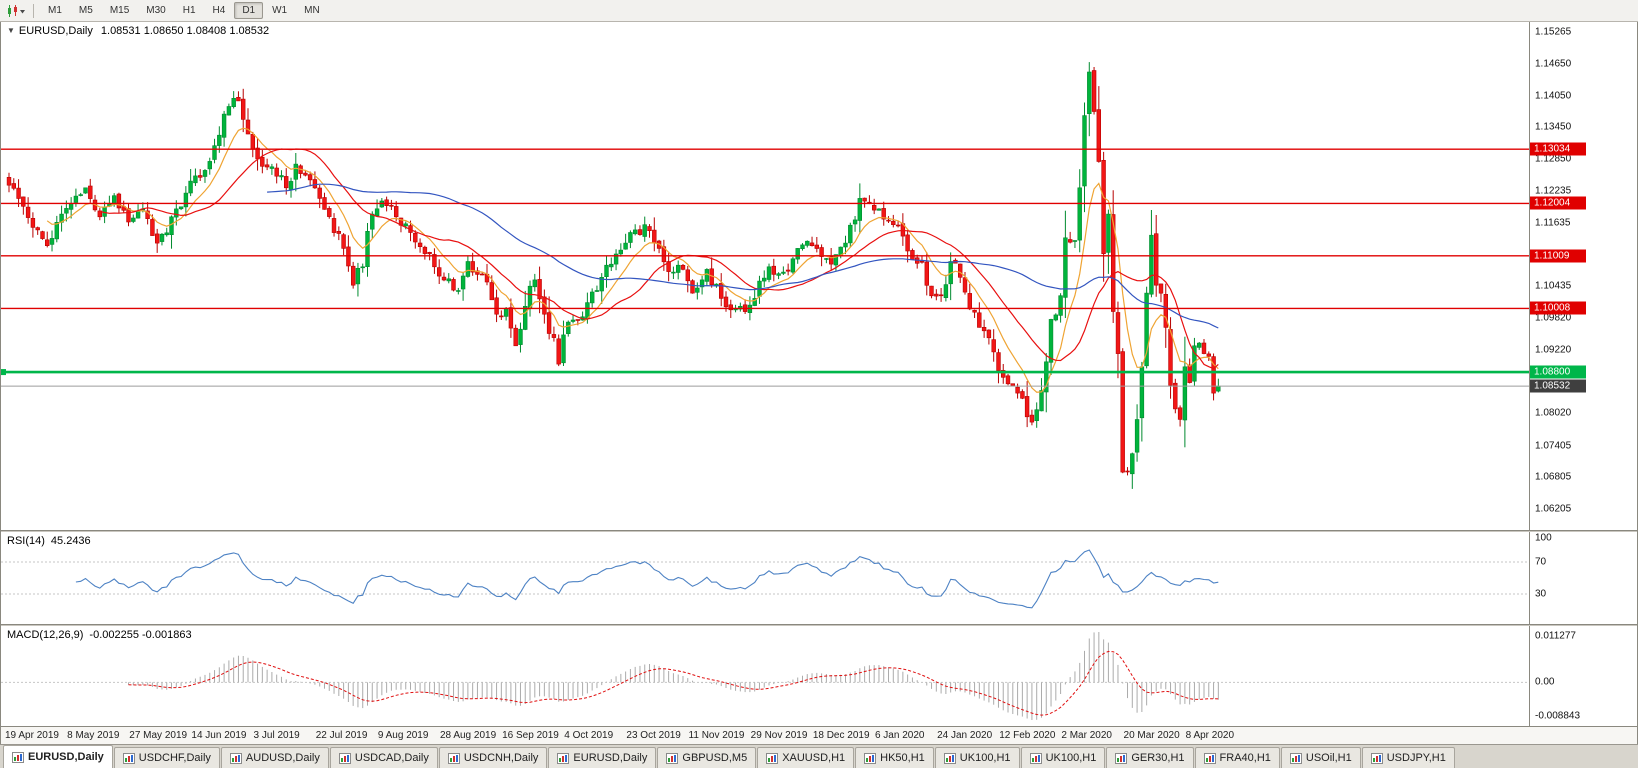 The width and height of the screenshot is (1638, 768). I want to click on timeframe-button-m1: M1, so click(55, 10).